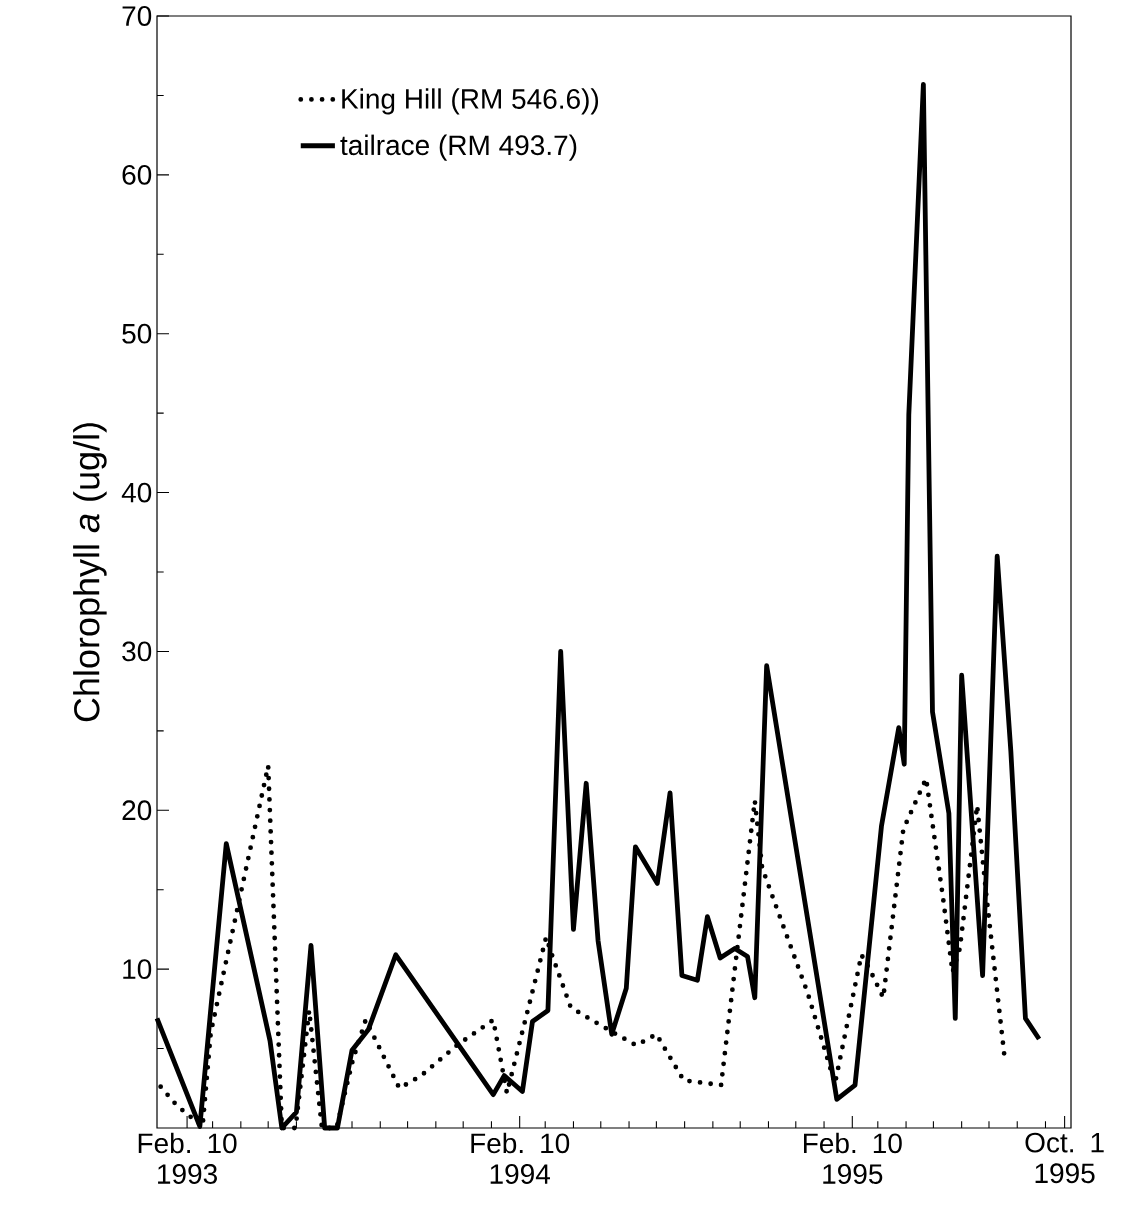  I want to click on legend-label: tailrace (RM 493.7), so click(458, 147).